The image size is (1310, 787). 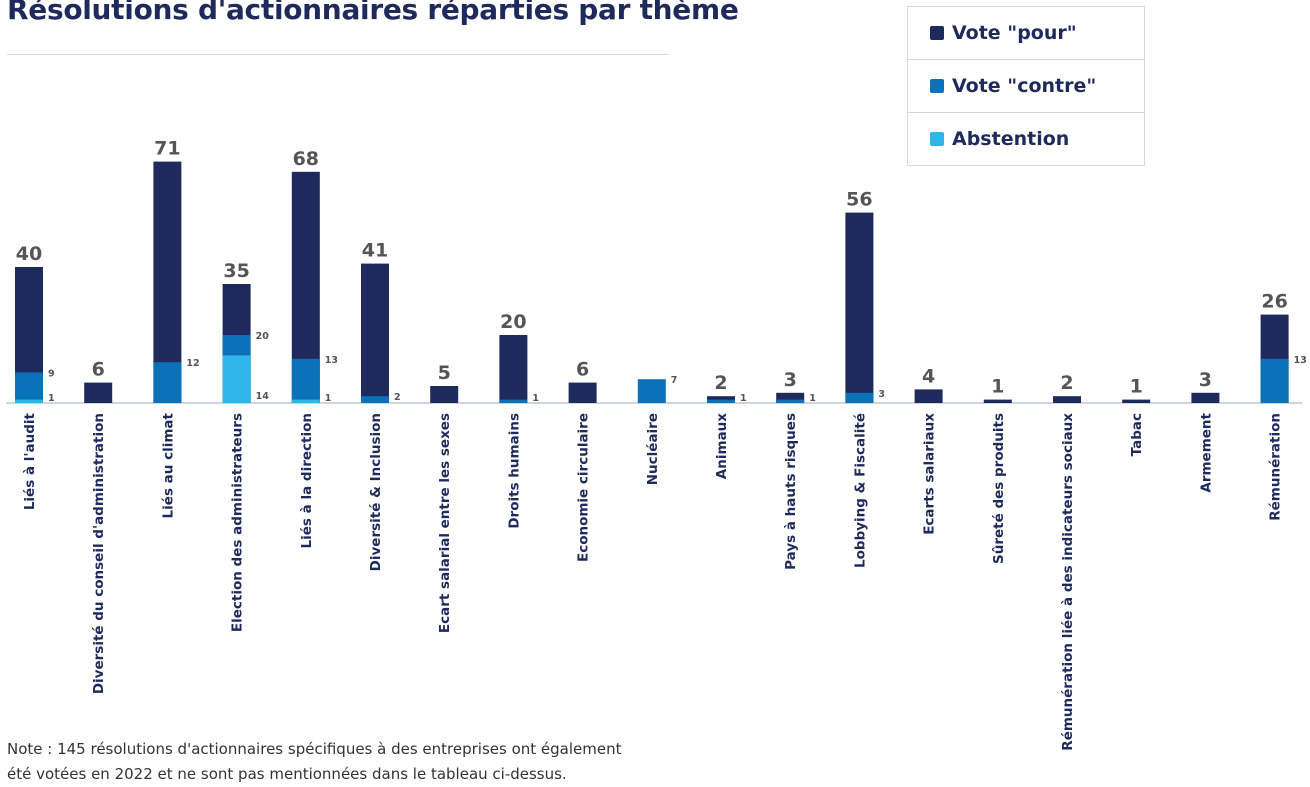 I want to click on bar-value-label: 26, so click(x=1274, y=302).